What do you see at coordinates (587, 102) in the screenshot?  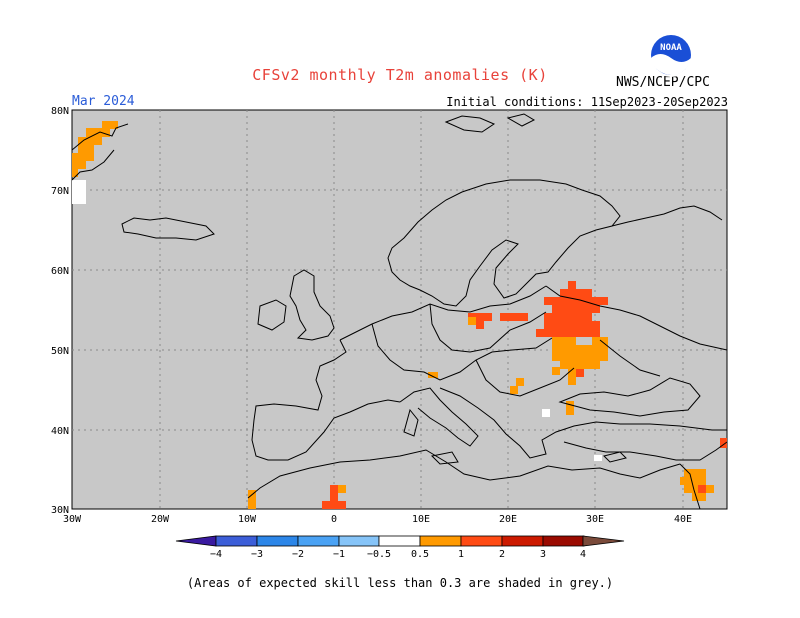 I see `initial-conditions: Initial conditions: 11Sep2023-20Sep2023` at bounding box center [587, 102].